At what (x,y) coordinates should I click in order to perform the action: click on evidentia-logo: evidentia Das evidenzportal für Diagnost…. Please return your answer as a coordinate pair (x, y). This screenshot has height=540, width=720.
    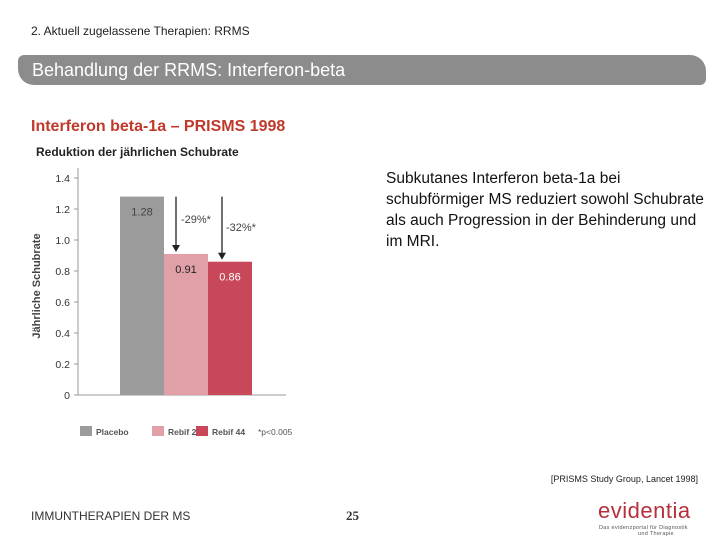
    Looking at the image, I should click on (653, 518).